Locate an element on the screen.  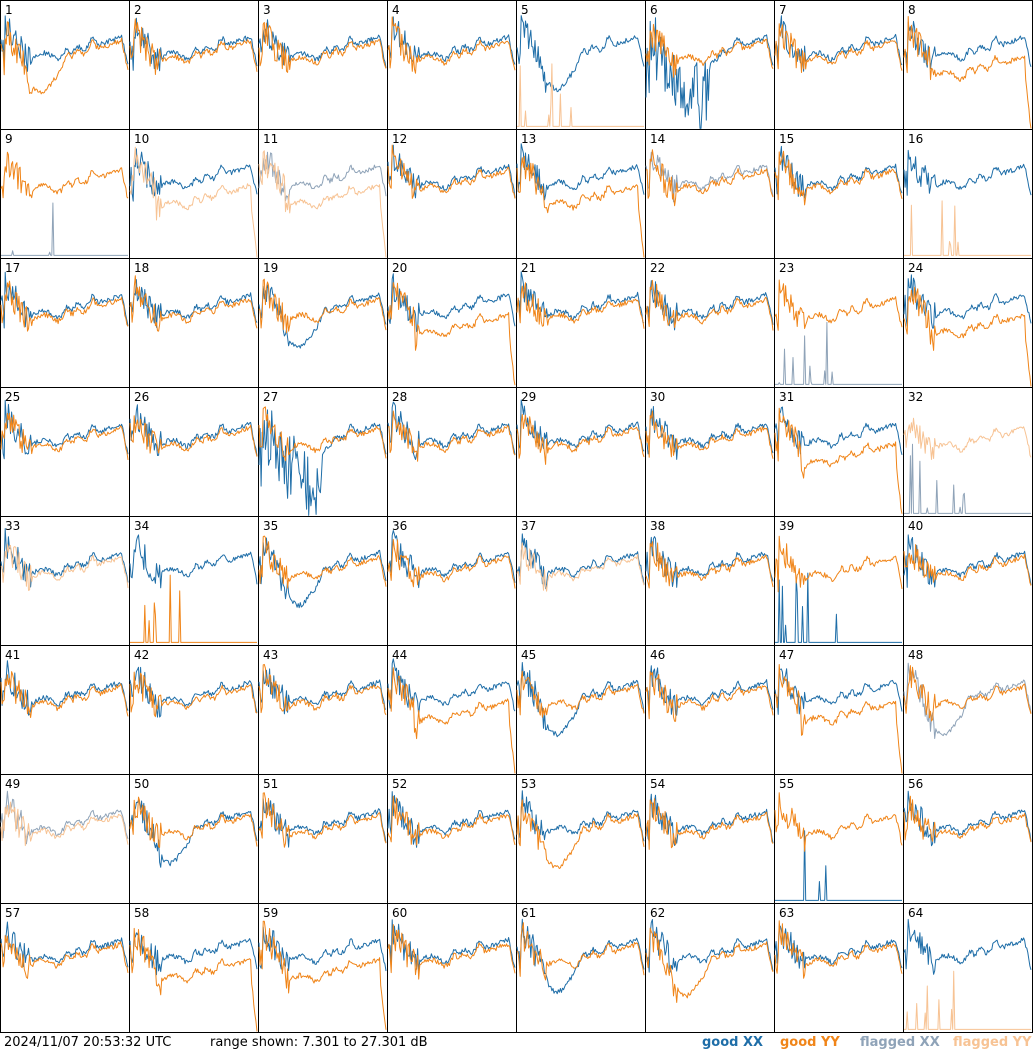
panel-63: 63 is located at coordinates (839, 968).